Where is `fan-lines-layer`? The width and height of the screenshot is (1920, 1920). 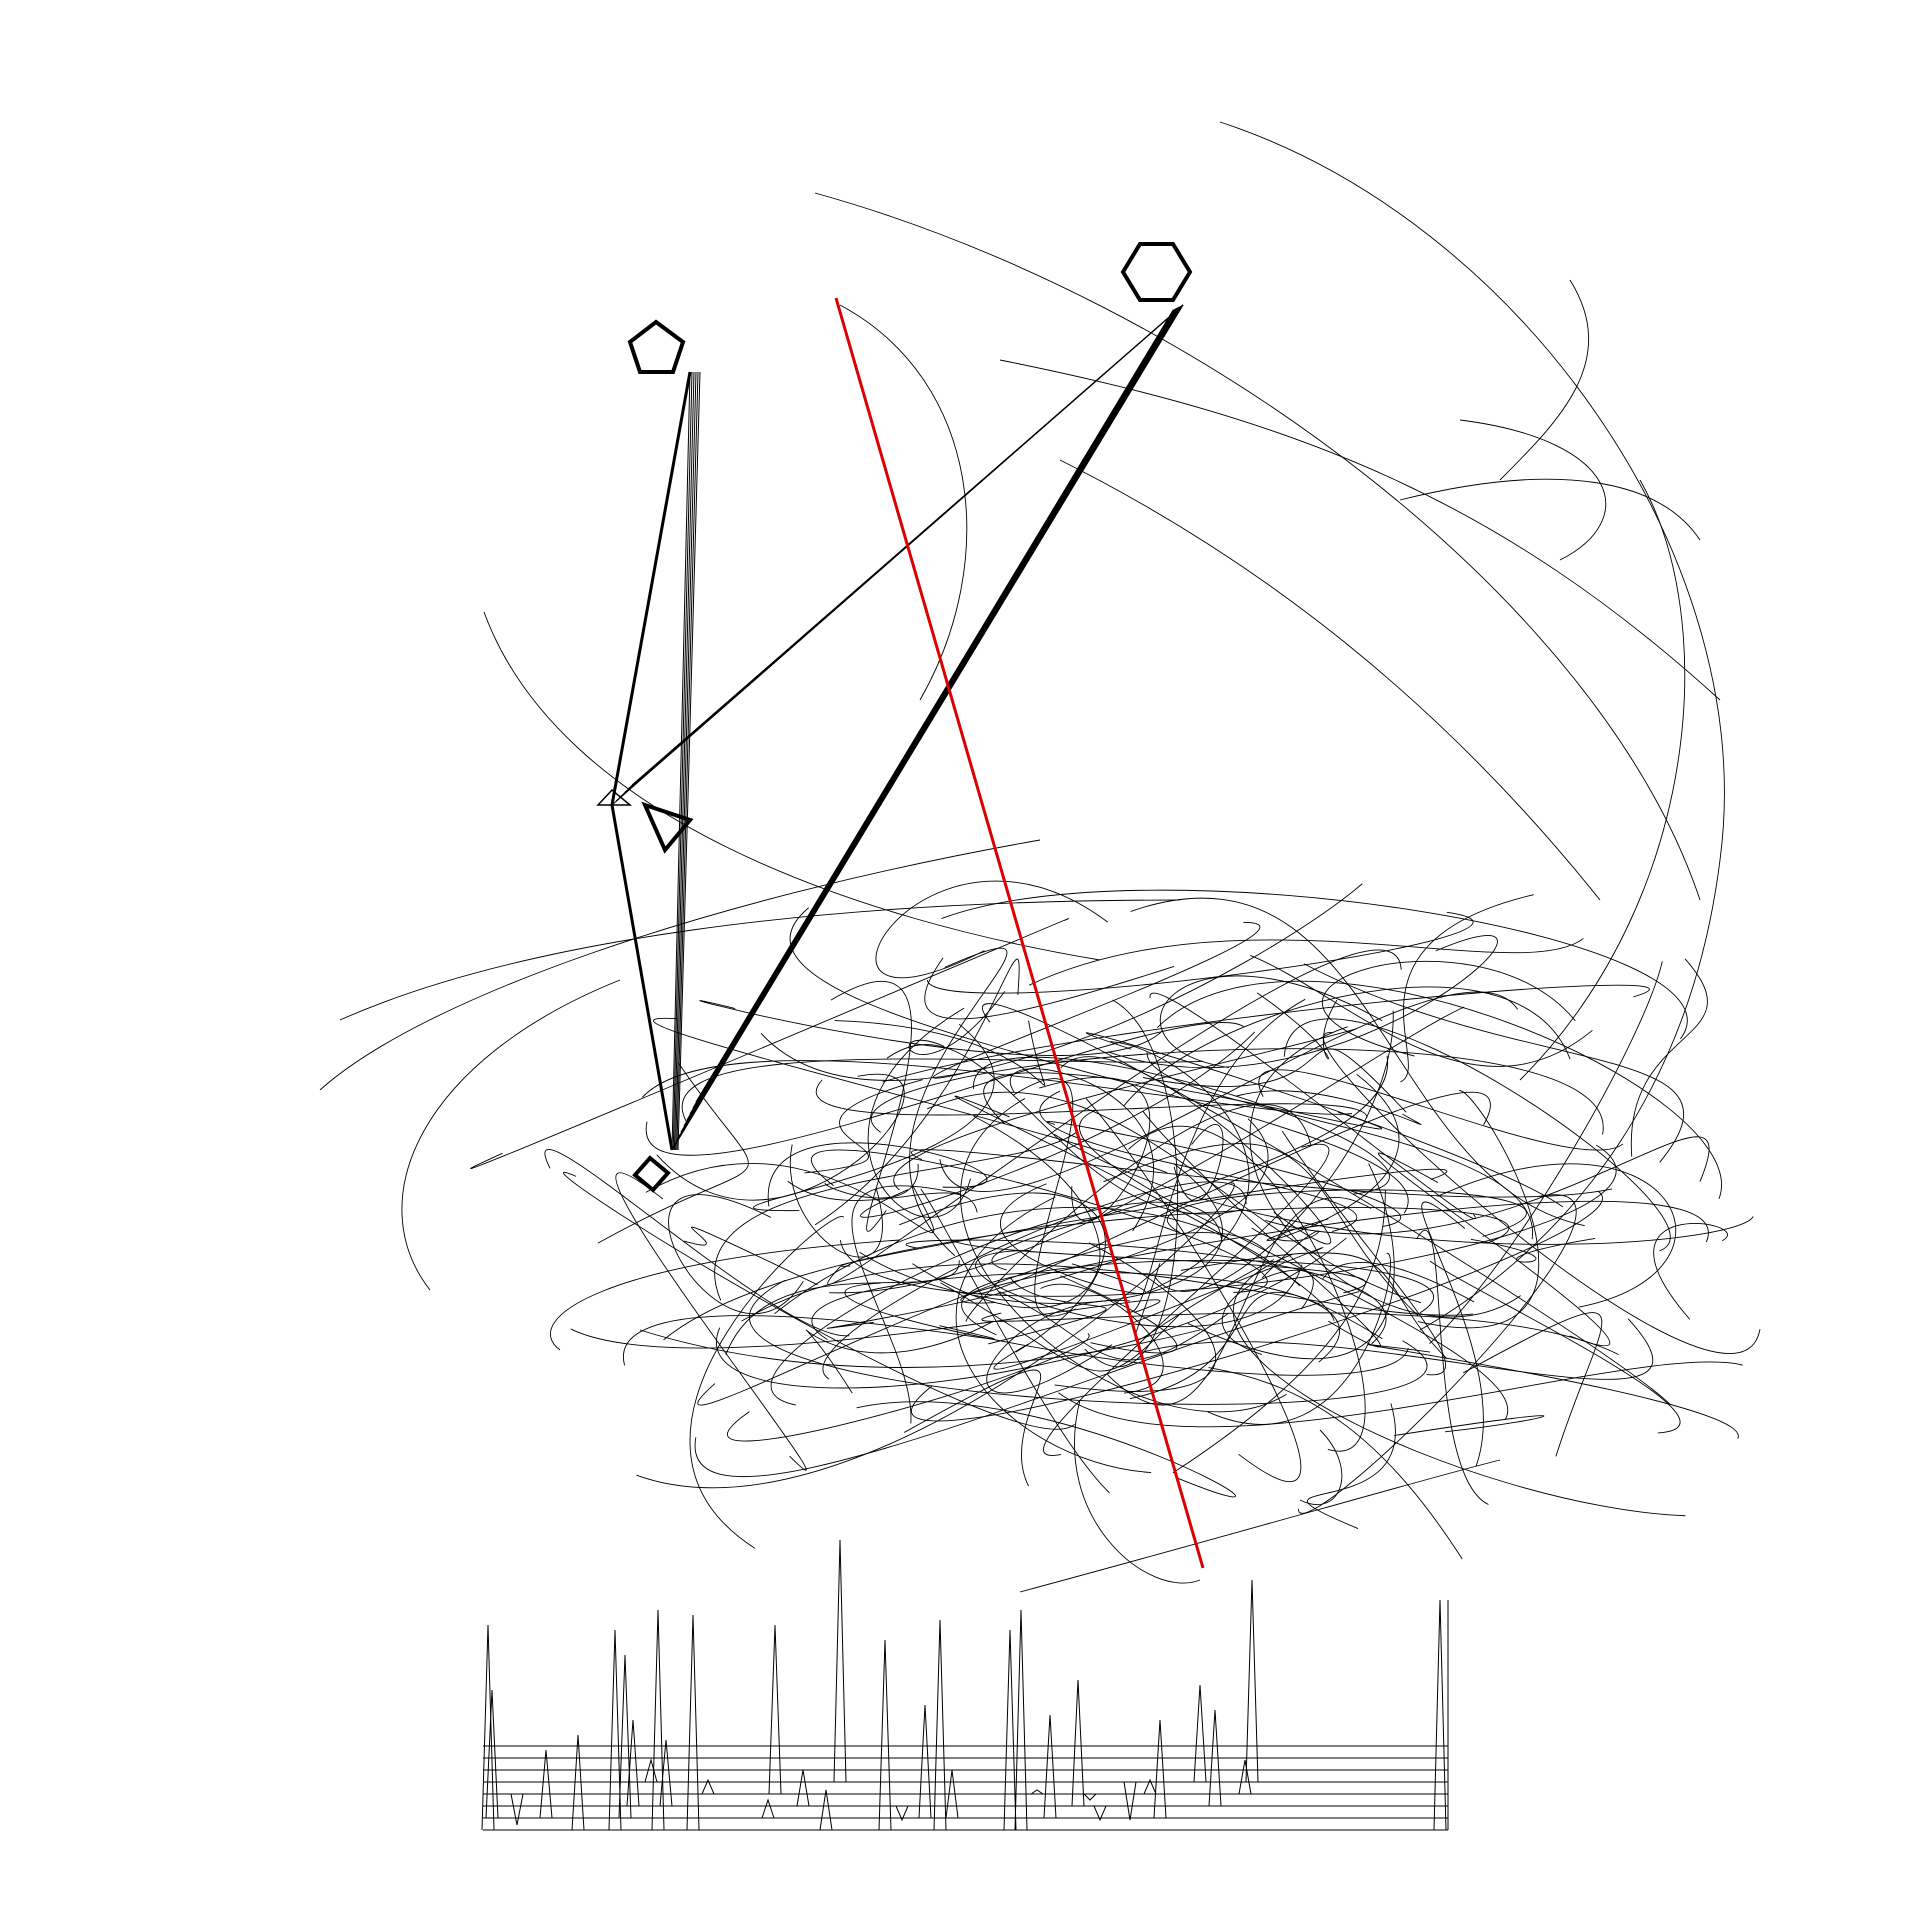
fan-lines-layer is located at coordinates (890, 727).